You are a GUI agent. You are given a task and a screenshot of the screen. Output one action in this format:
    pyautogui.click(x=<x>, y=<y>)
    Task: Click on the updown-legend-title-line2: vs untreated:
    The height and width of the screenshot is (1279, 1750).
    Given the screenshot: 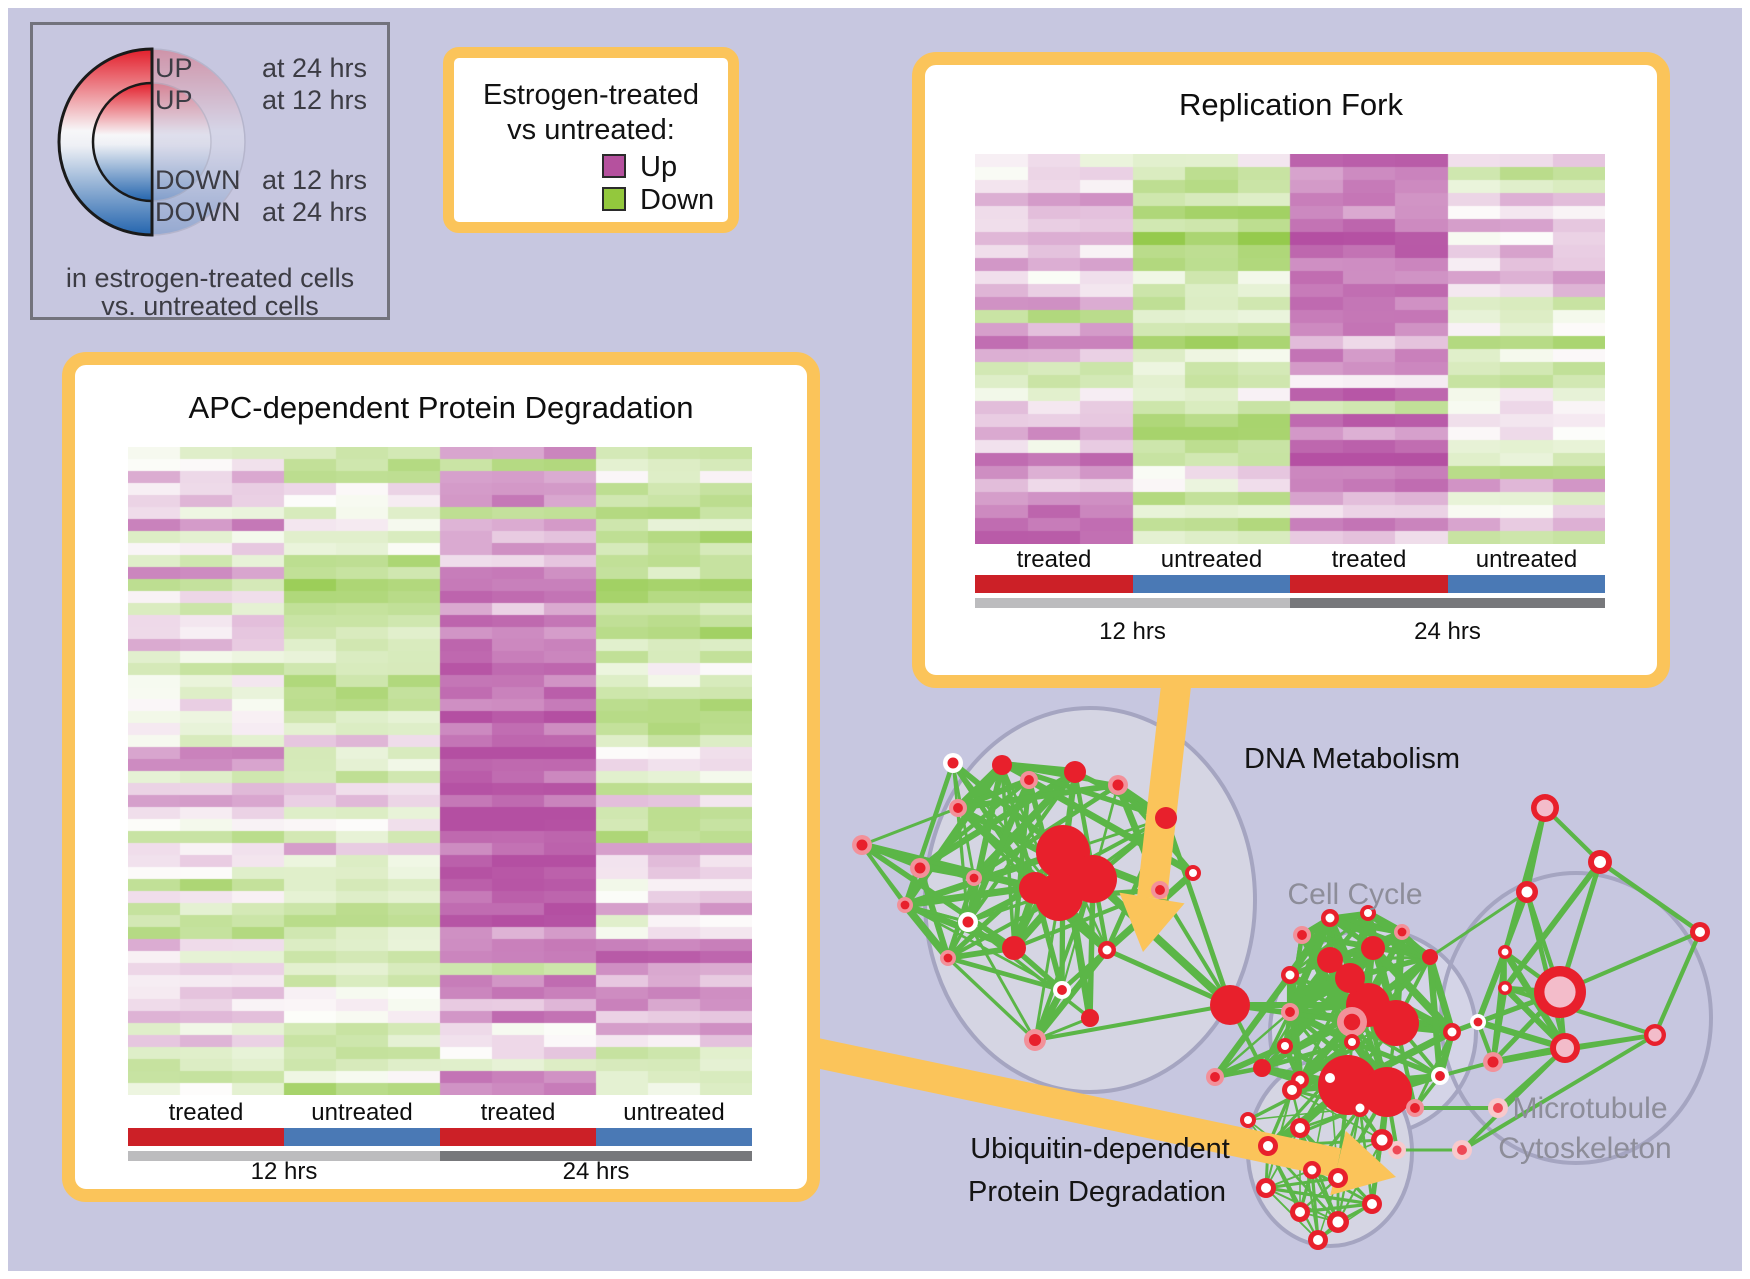 What is the action you would take?
    pyautogui.click(x=591, y=130)
    